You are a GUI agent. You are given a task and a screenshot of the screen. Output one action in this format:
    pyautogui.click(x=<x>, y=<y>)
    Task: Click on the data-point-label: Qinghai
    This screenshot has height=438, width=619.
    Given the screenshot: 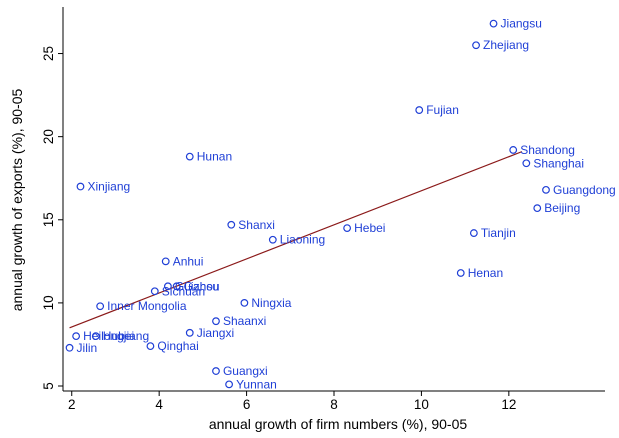 What is the action you would take?
    pyautogui.click(x=177, y=346)
    